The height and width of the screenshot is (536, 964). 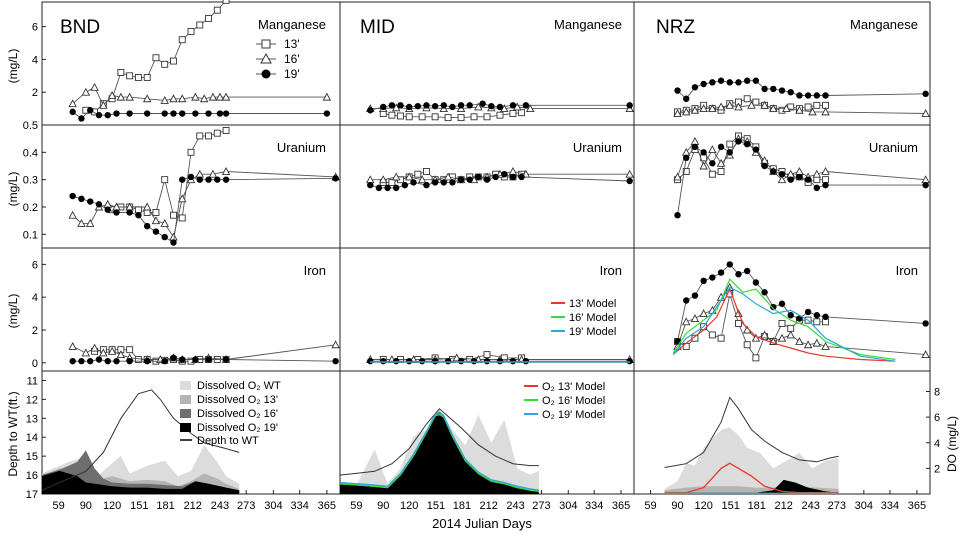 I want to click on legend-label-model-13: 13' Model, so click(x=592, y=304).